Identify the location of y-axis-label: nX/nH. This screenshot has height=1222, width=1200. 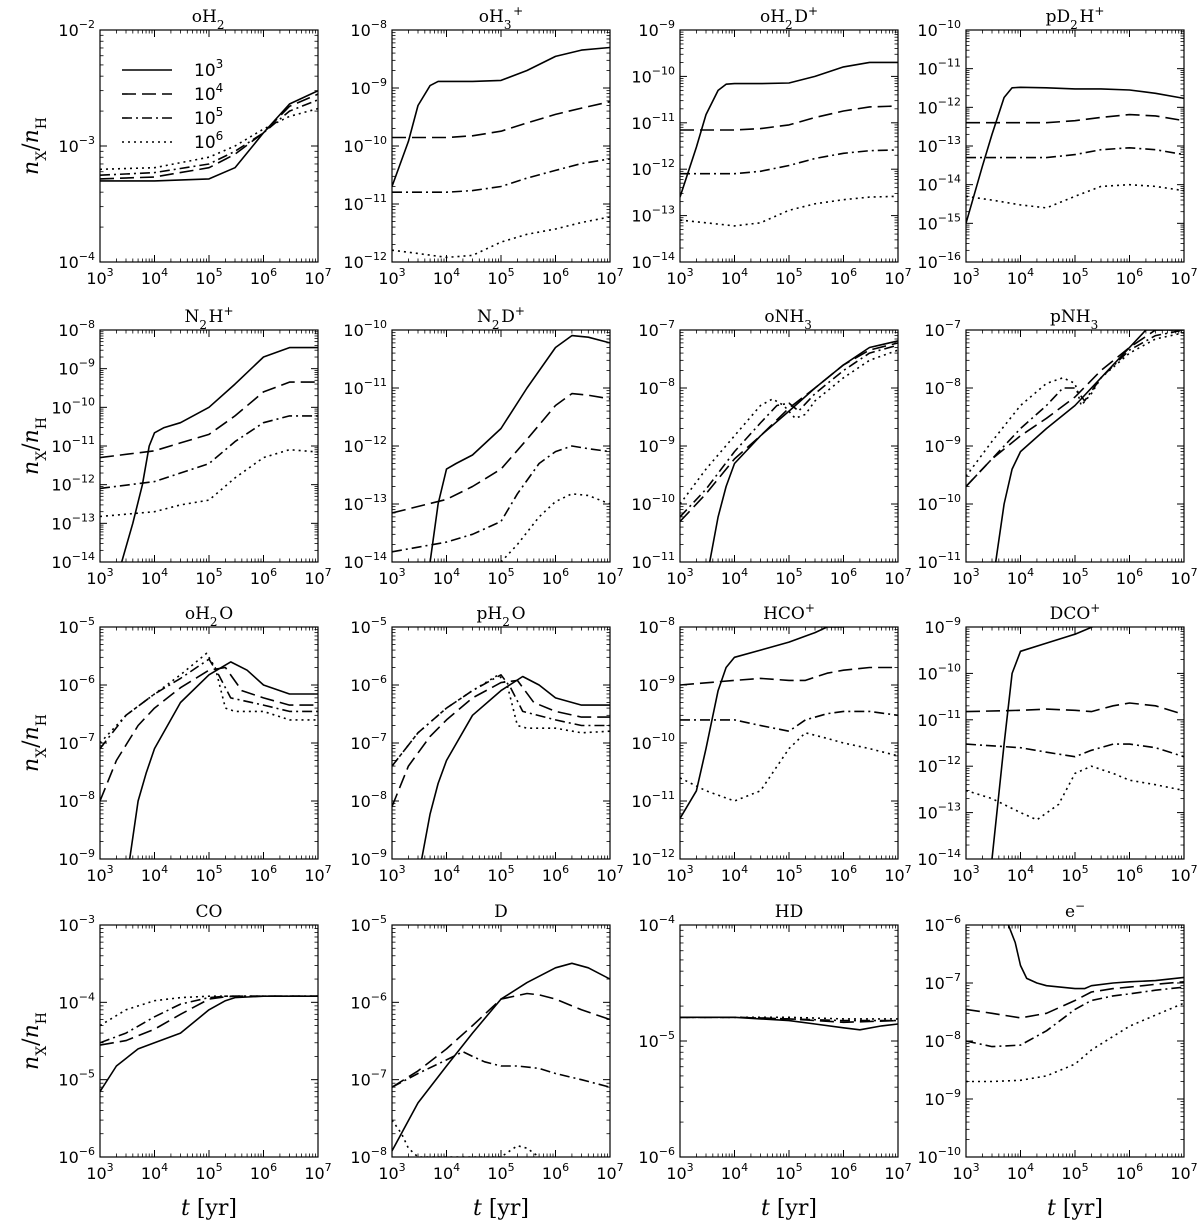
(34, 1041).